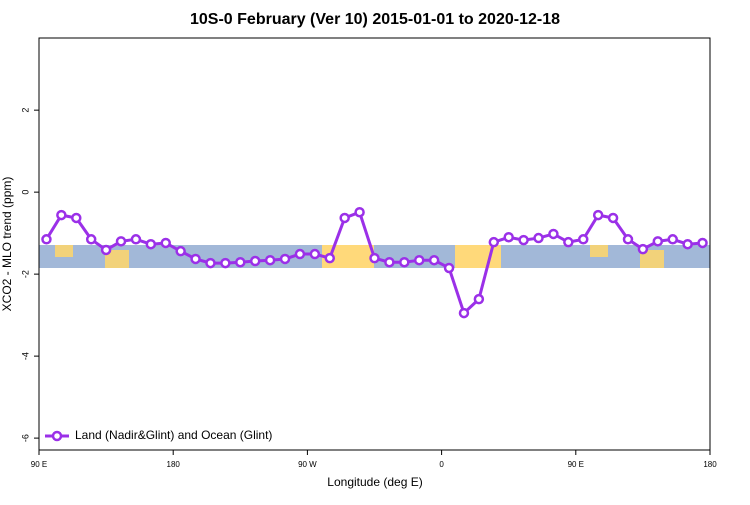 Image resolution: width=750 pixels, height=505 pixels. I want to click on y-tick-label: -4, so click(25, 356).